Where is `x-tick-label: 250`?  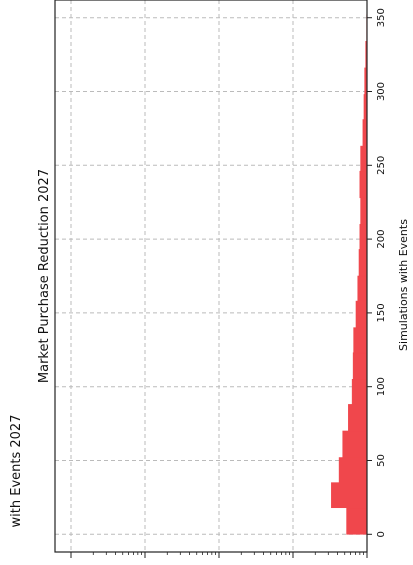
x-tick-label: 250 is located at coordinates (381, 165).